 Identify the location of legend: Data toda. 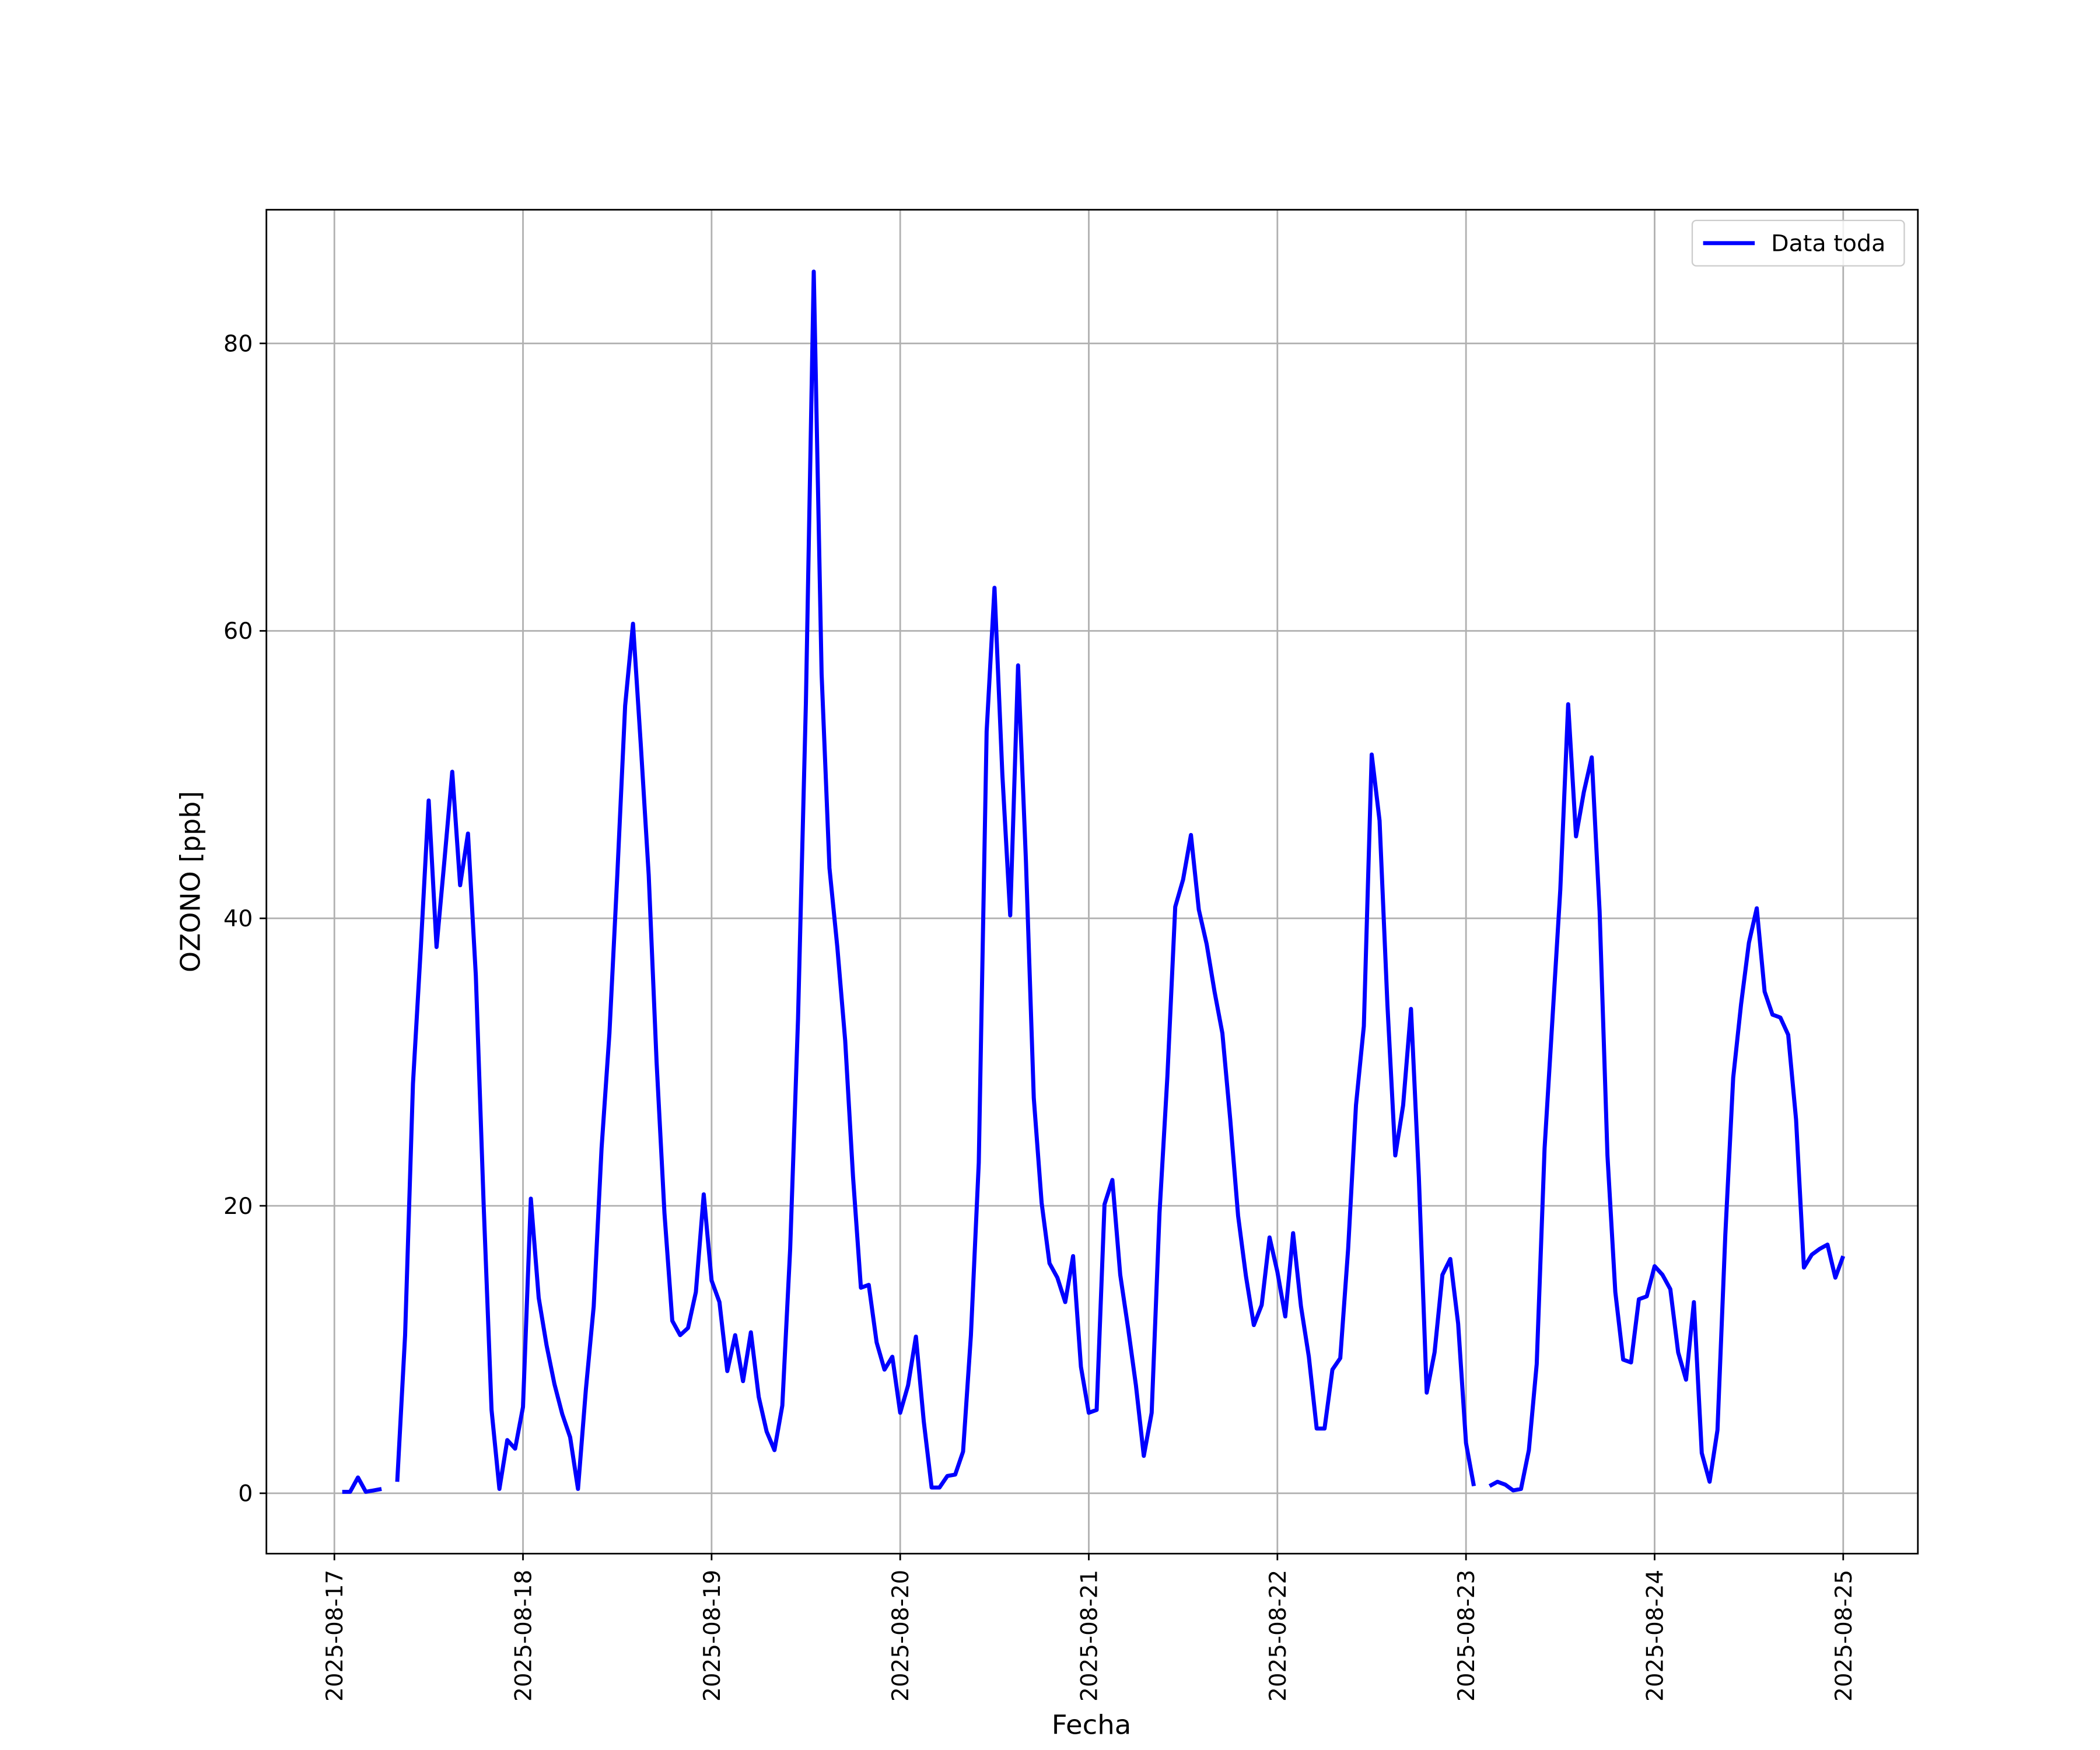
(1798, 243).